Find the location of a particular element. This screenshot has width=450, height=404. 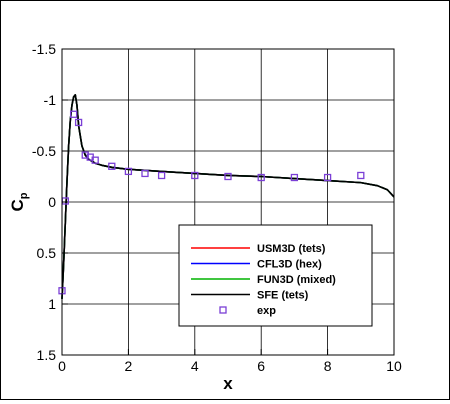

legend-entry-label: CFL3D (hex) is located at coordinates (289, 265).